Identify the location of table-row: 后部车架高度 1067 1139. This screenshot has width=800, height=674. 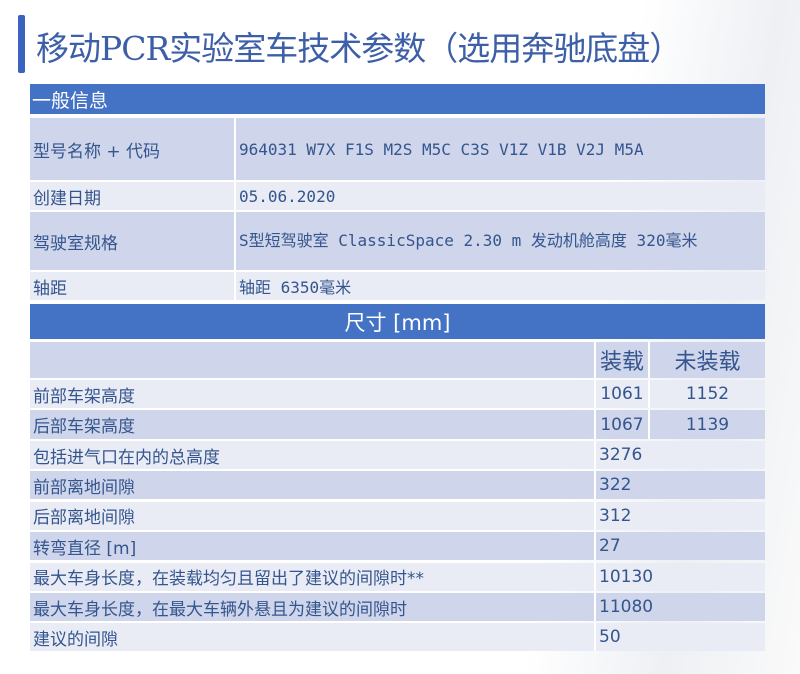
(397, 424).